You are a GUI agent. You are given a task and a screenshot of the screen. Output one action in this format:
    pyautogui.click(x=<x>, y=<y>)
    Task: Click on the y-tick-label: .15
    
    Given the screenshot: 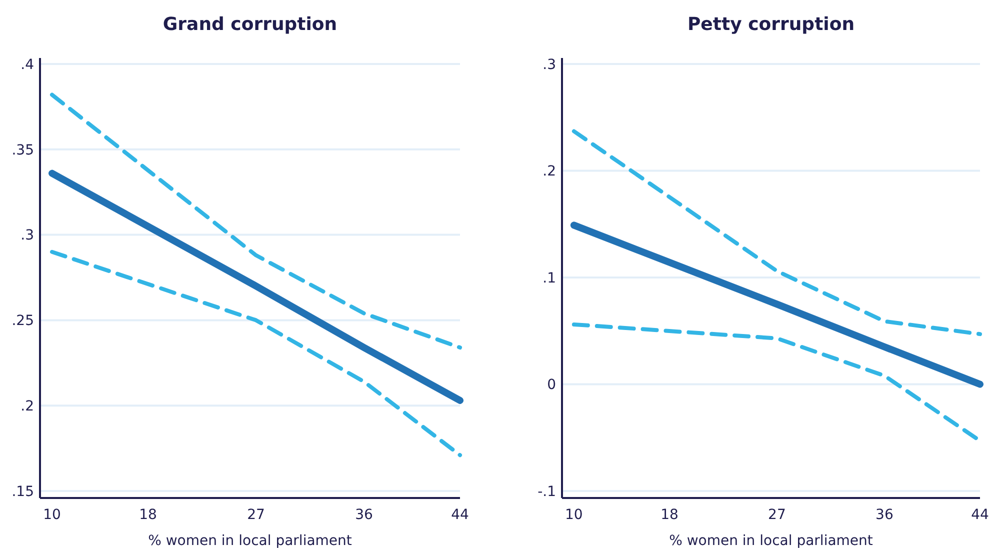 What is the action you would take?
    pyautogui.click(x=23, y=492)
    